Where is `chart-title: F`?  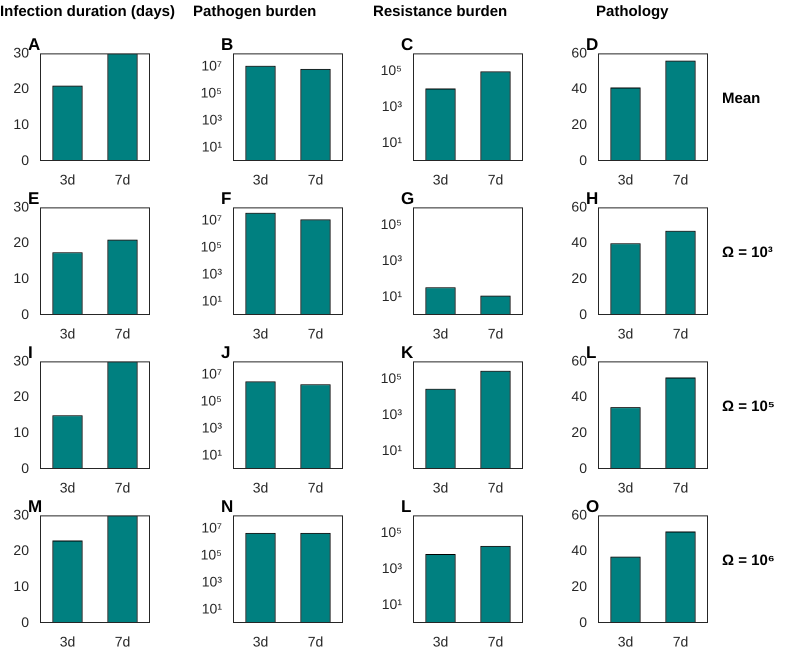 chart-title: F is located at coordinates (226, 199).